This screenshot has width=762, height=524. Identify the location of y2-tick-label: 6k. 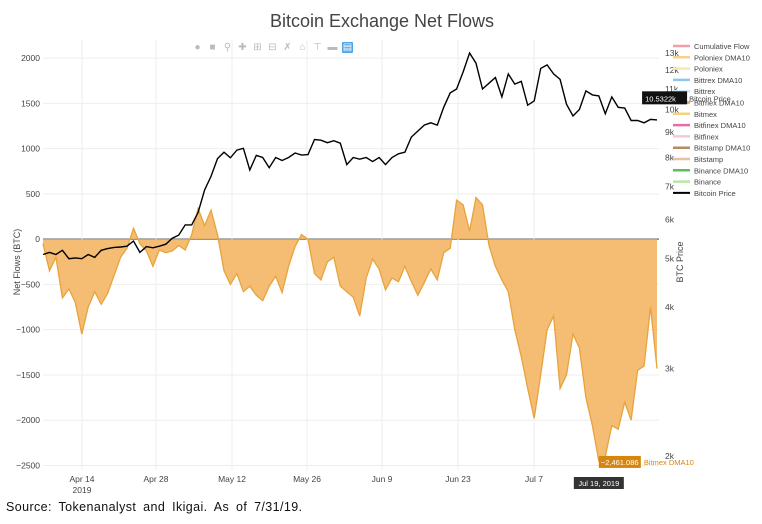
(670, 219).